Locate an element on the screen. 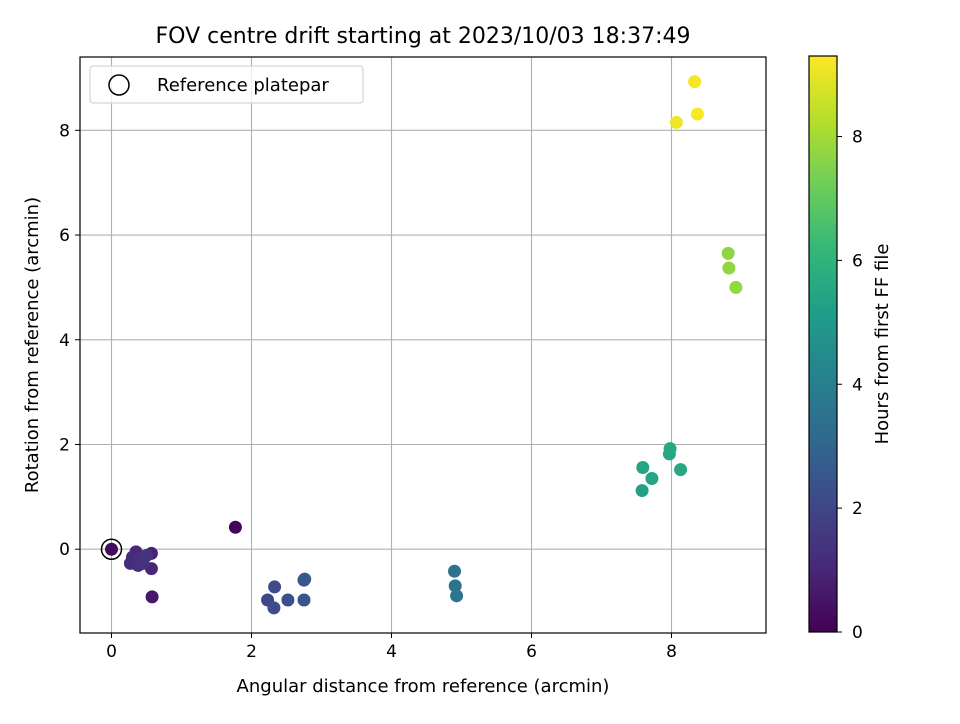 The image size is (960, 724). x-tick-label: 6 is located at coordinates (531, 652).